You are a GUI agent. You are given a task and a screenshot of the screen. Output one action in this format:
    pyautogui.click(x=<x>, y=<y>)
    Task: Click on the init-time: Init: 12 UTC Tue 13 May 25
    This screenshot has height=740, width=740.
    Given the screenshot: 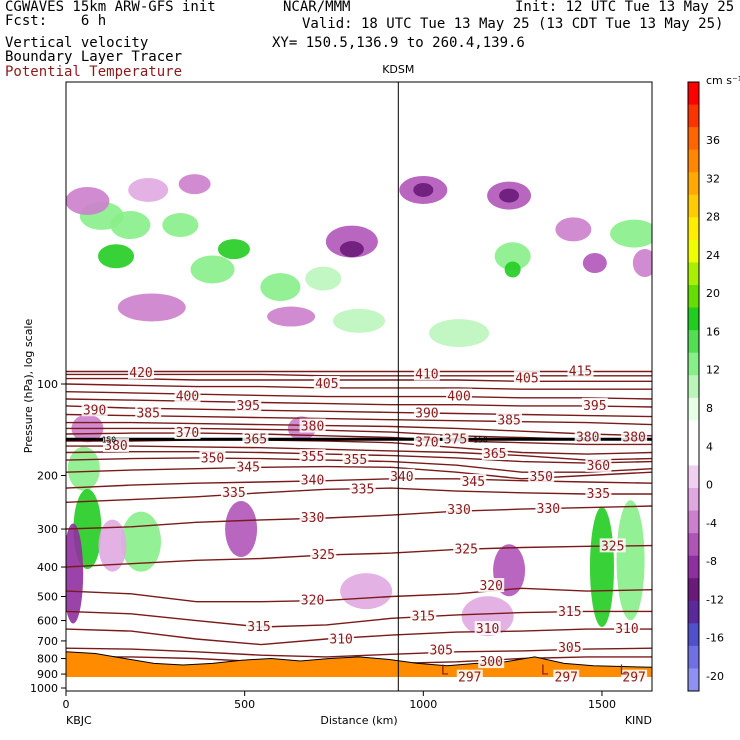 What is the action you would take?
    pyautogui.click(x=625, y=7)
    